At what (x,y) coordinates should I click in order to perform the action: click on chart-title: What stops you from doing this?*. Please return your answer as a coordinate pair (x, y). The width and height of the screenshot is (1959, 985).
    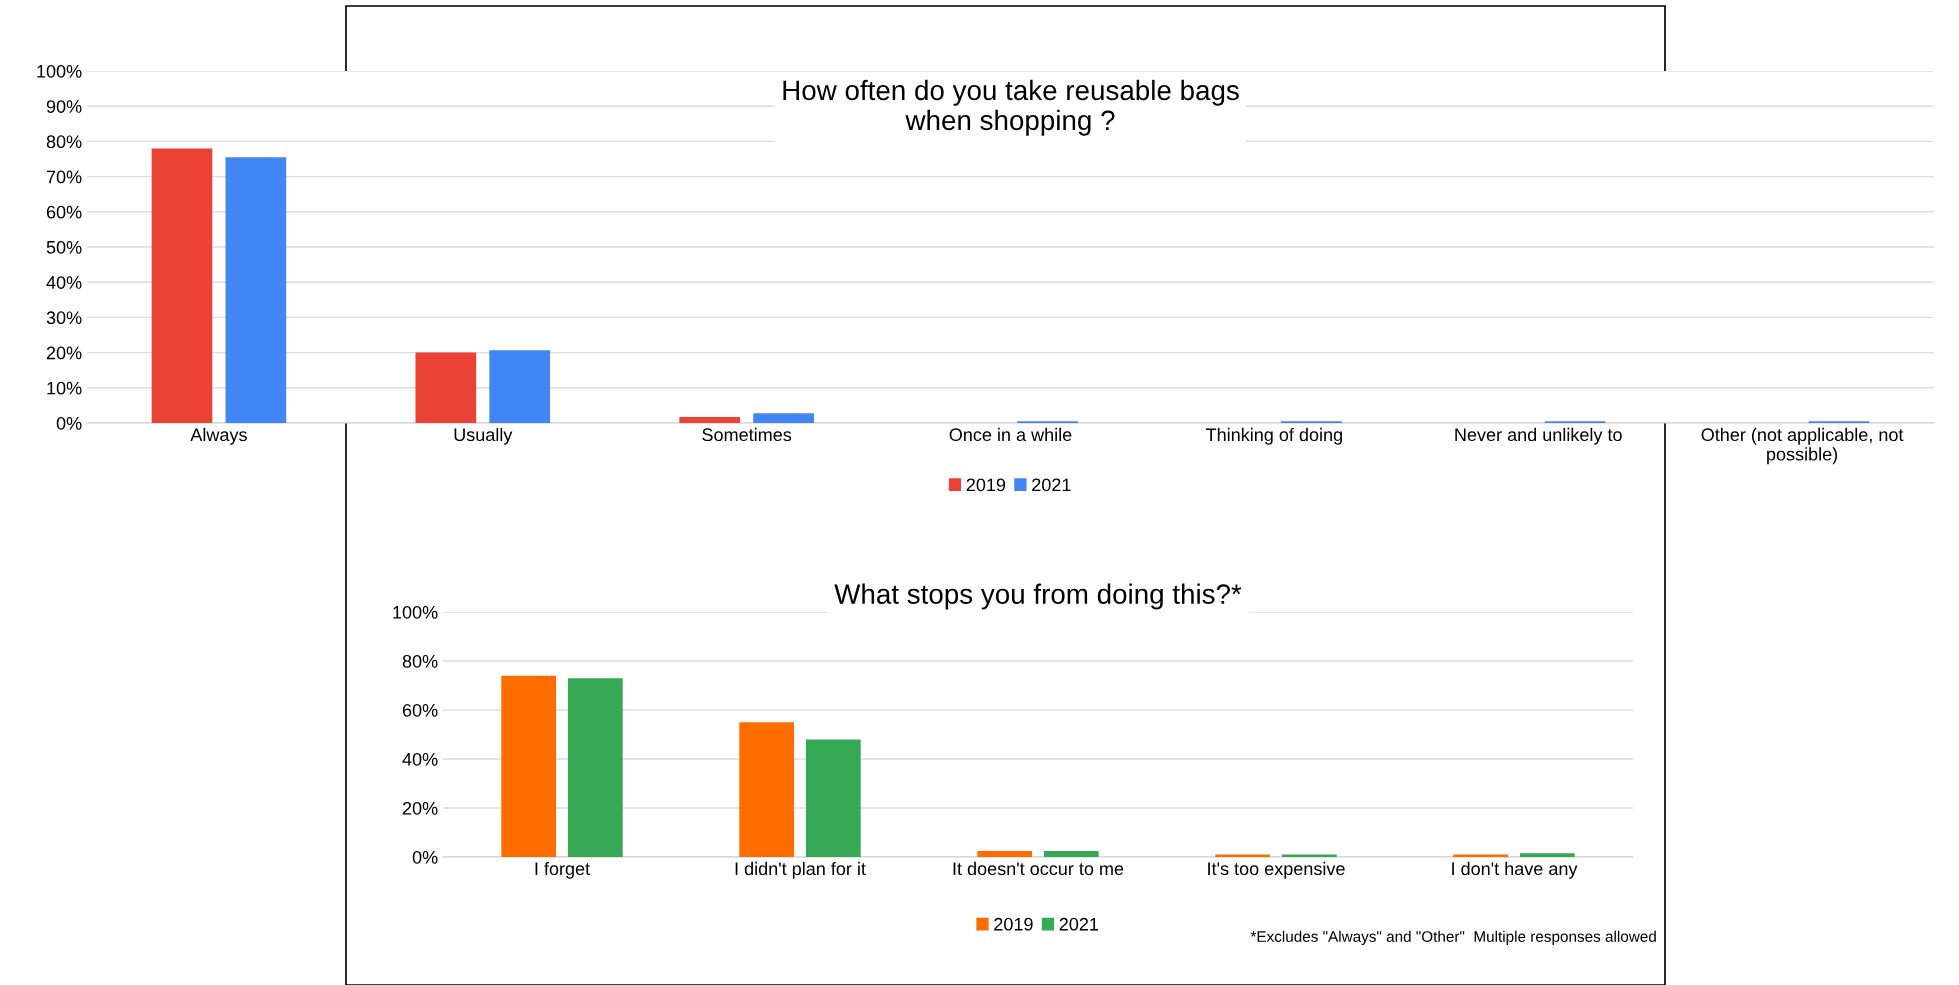
    Looking at the image, I should click on (1038, 596).